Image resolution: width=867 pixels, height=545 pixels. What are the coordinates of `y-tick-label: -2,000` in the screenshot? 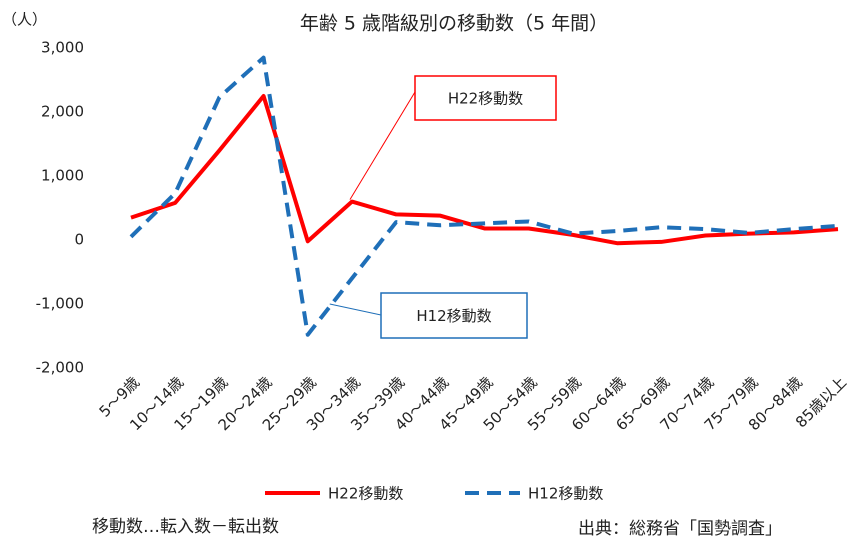 It's located at (60, 368).